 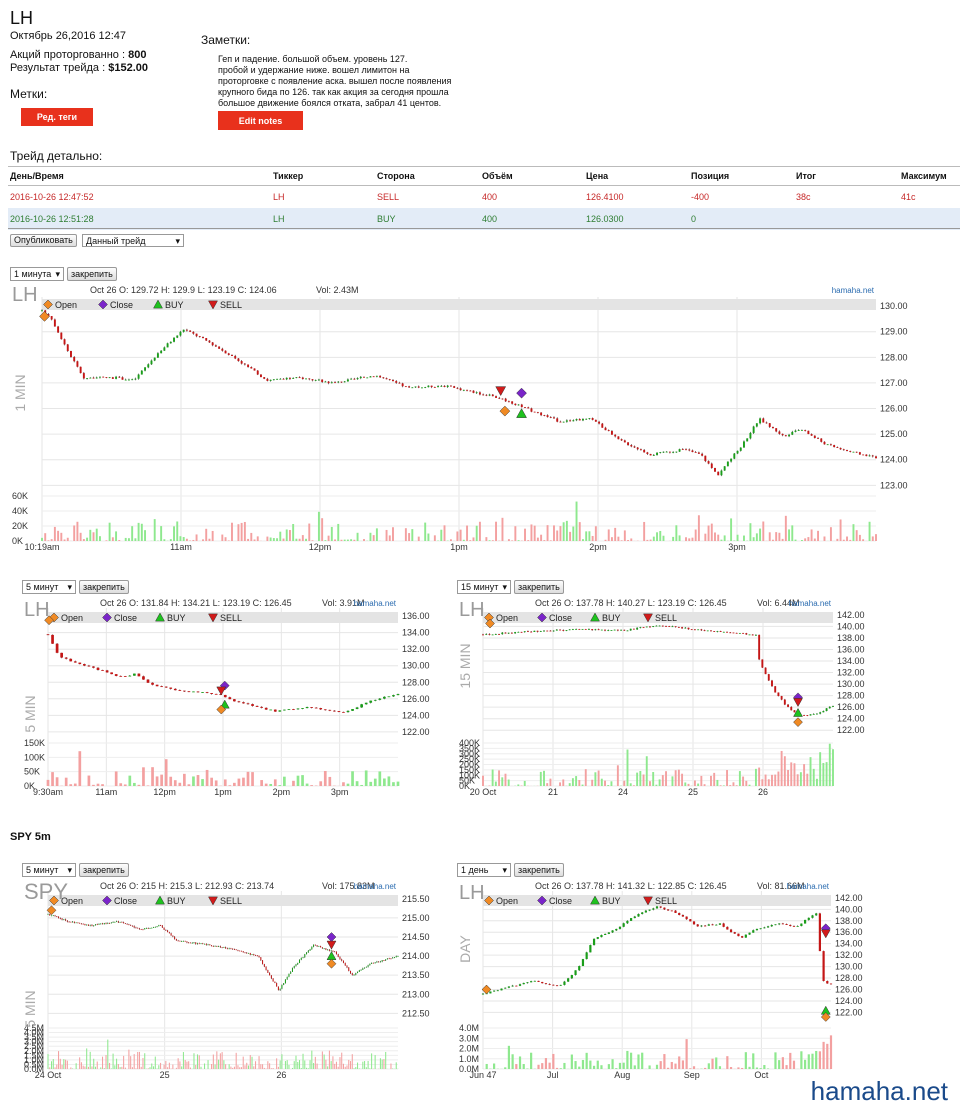 I want to click on volume-tick-label: 50K, so click(x=32, y=772).